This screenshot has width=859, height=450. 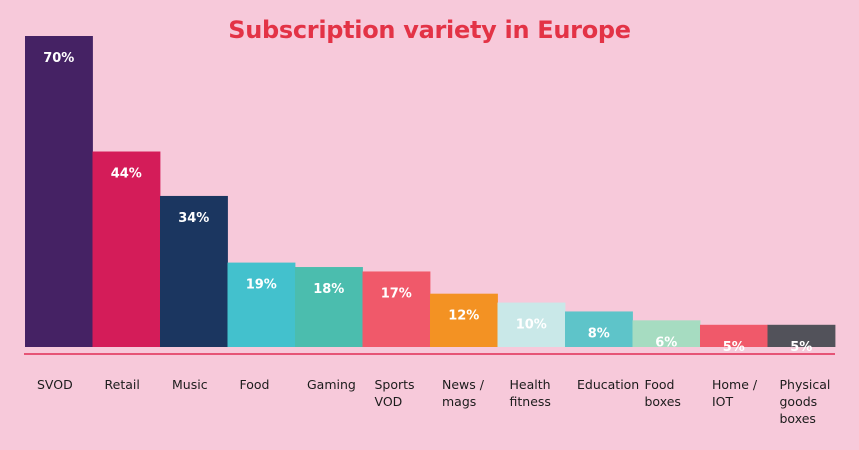 I want to click on category-label-line: mags, so click(x=459, y=401).